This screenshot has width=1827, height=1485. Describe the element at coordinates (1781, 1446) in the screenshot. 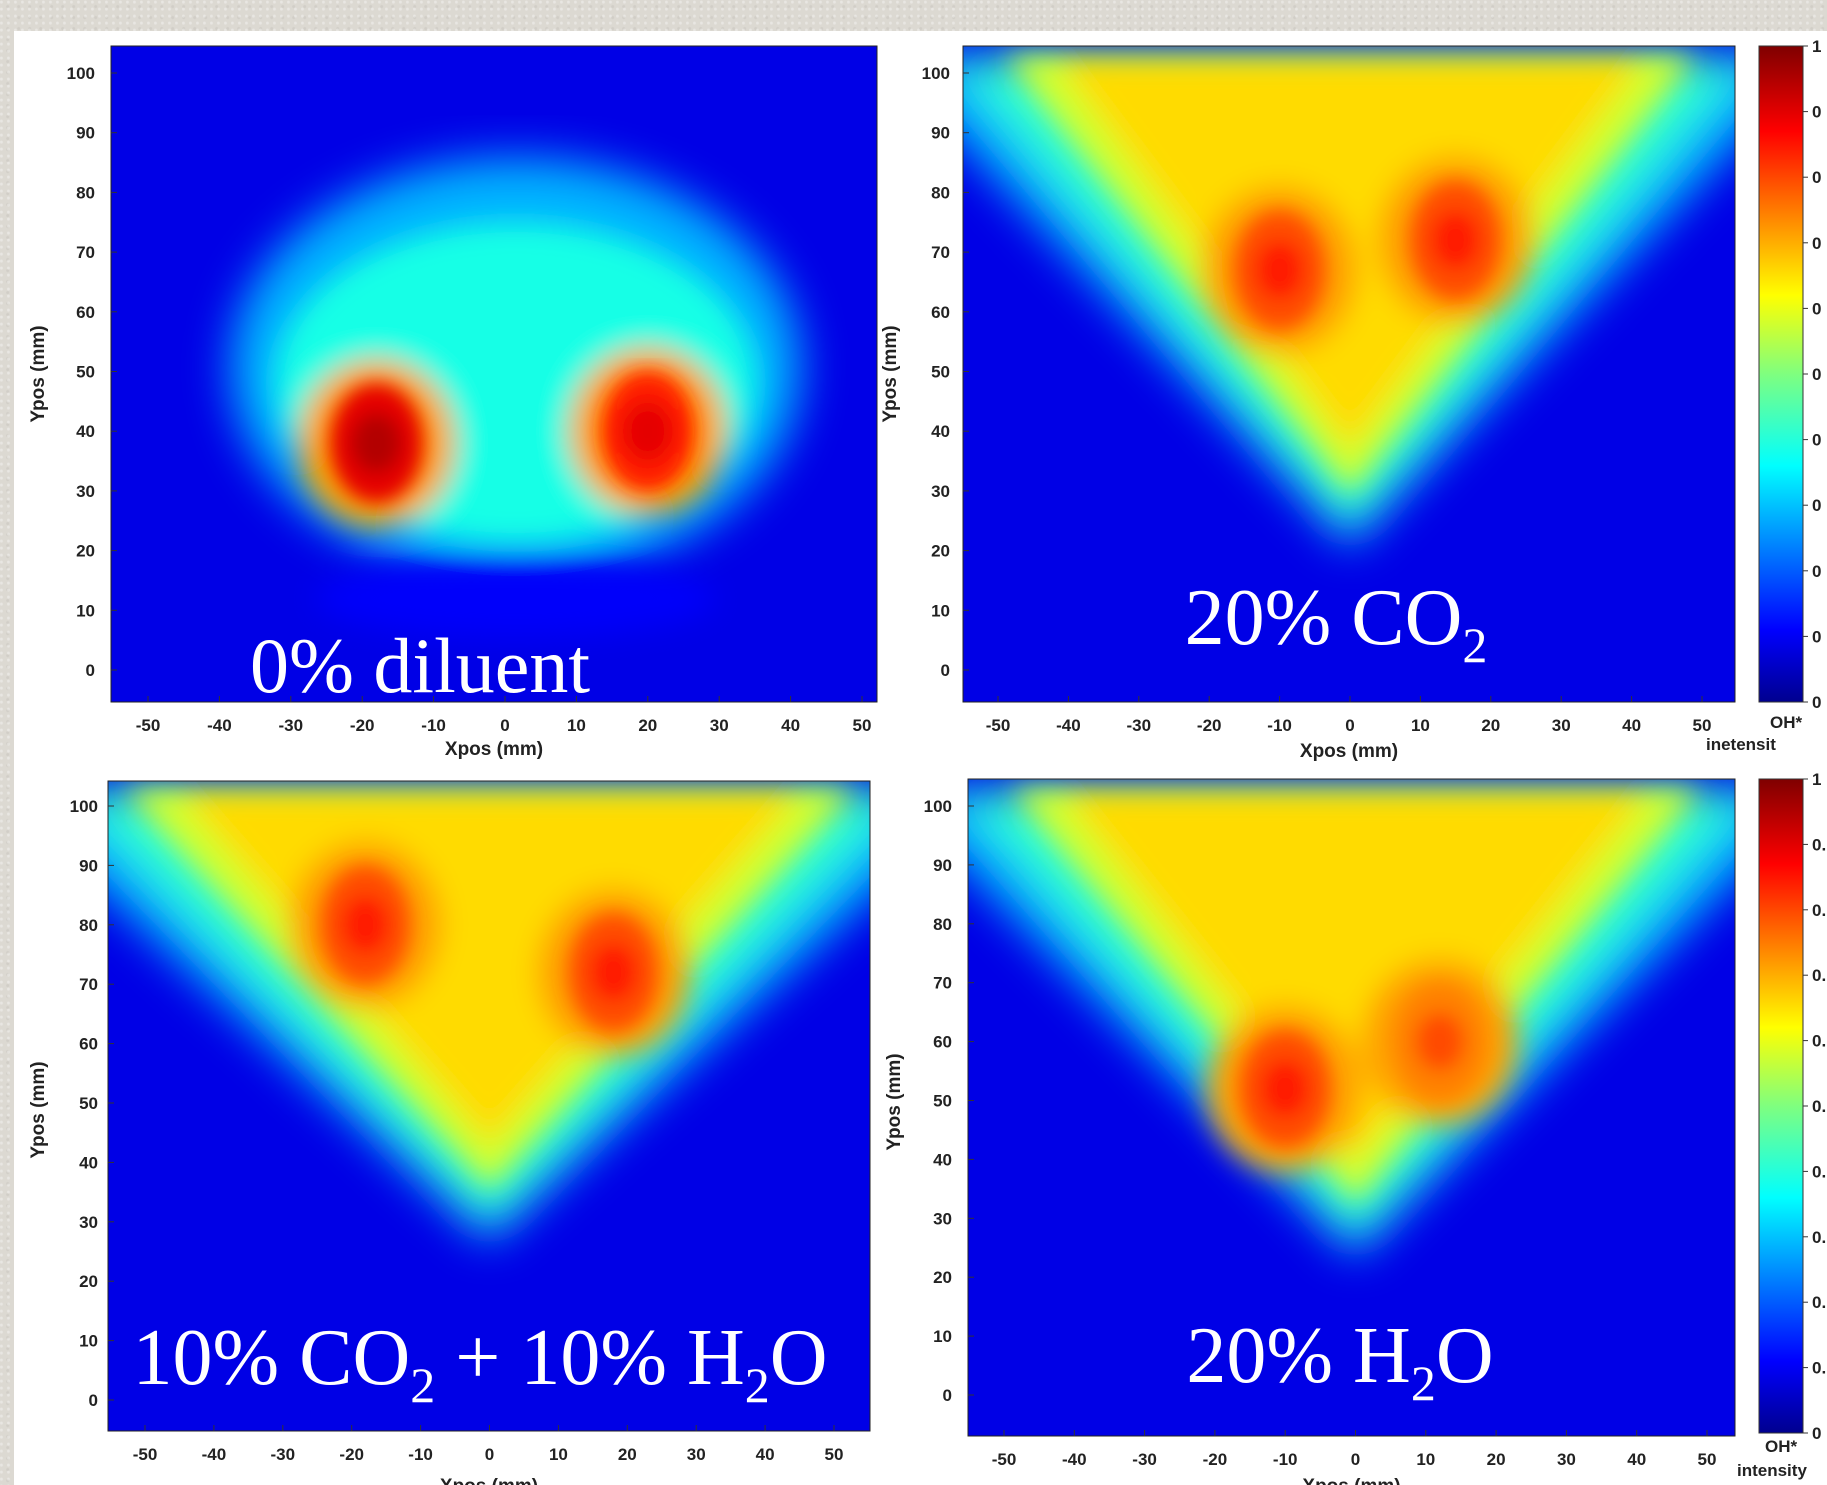

I see `colorbar-bottom-label-1: OH*` at that location.